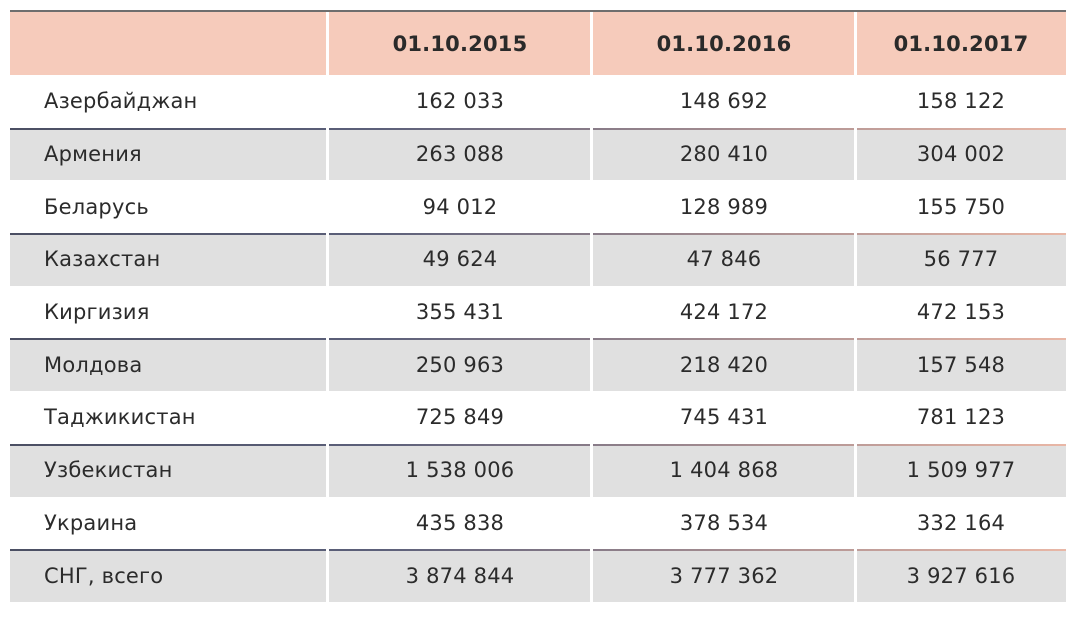  Describe the element at coordinates (961, 43) in the screenshot. I see `header-2017: 01.10.2017` at that location.